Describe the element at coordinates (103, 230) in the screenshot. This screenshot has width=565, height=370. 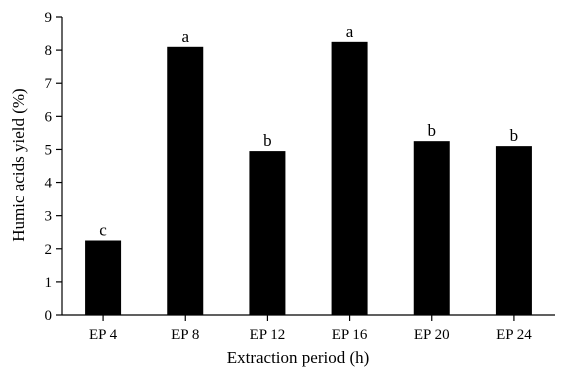
I see `significance-letter: c` at that location.